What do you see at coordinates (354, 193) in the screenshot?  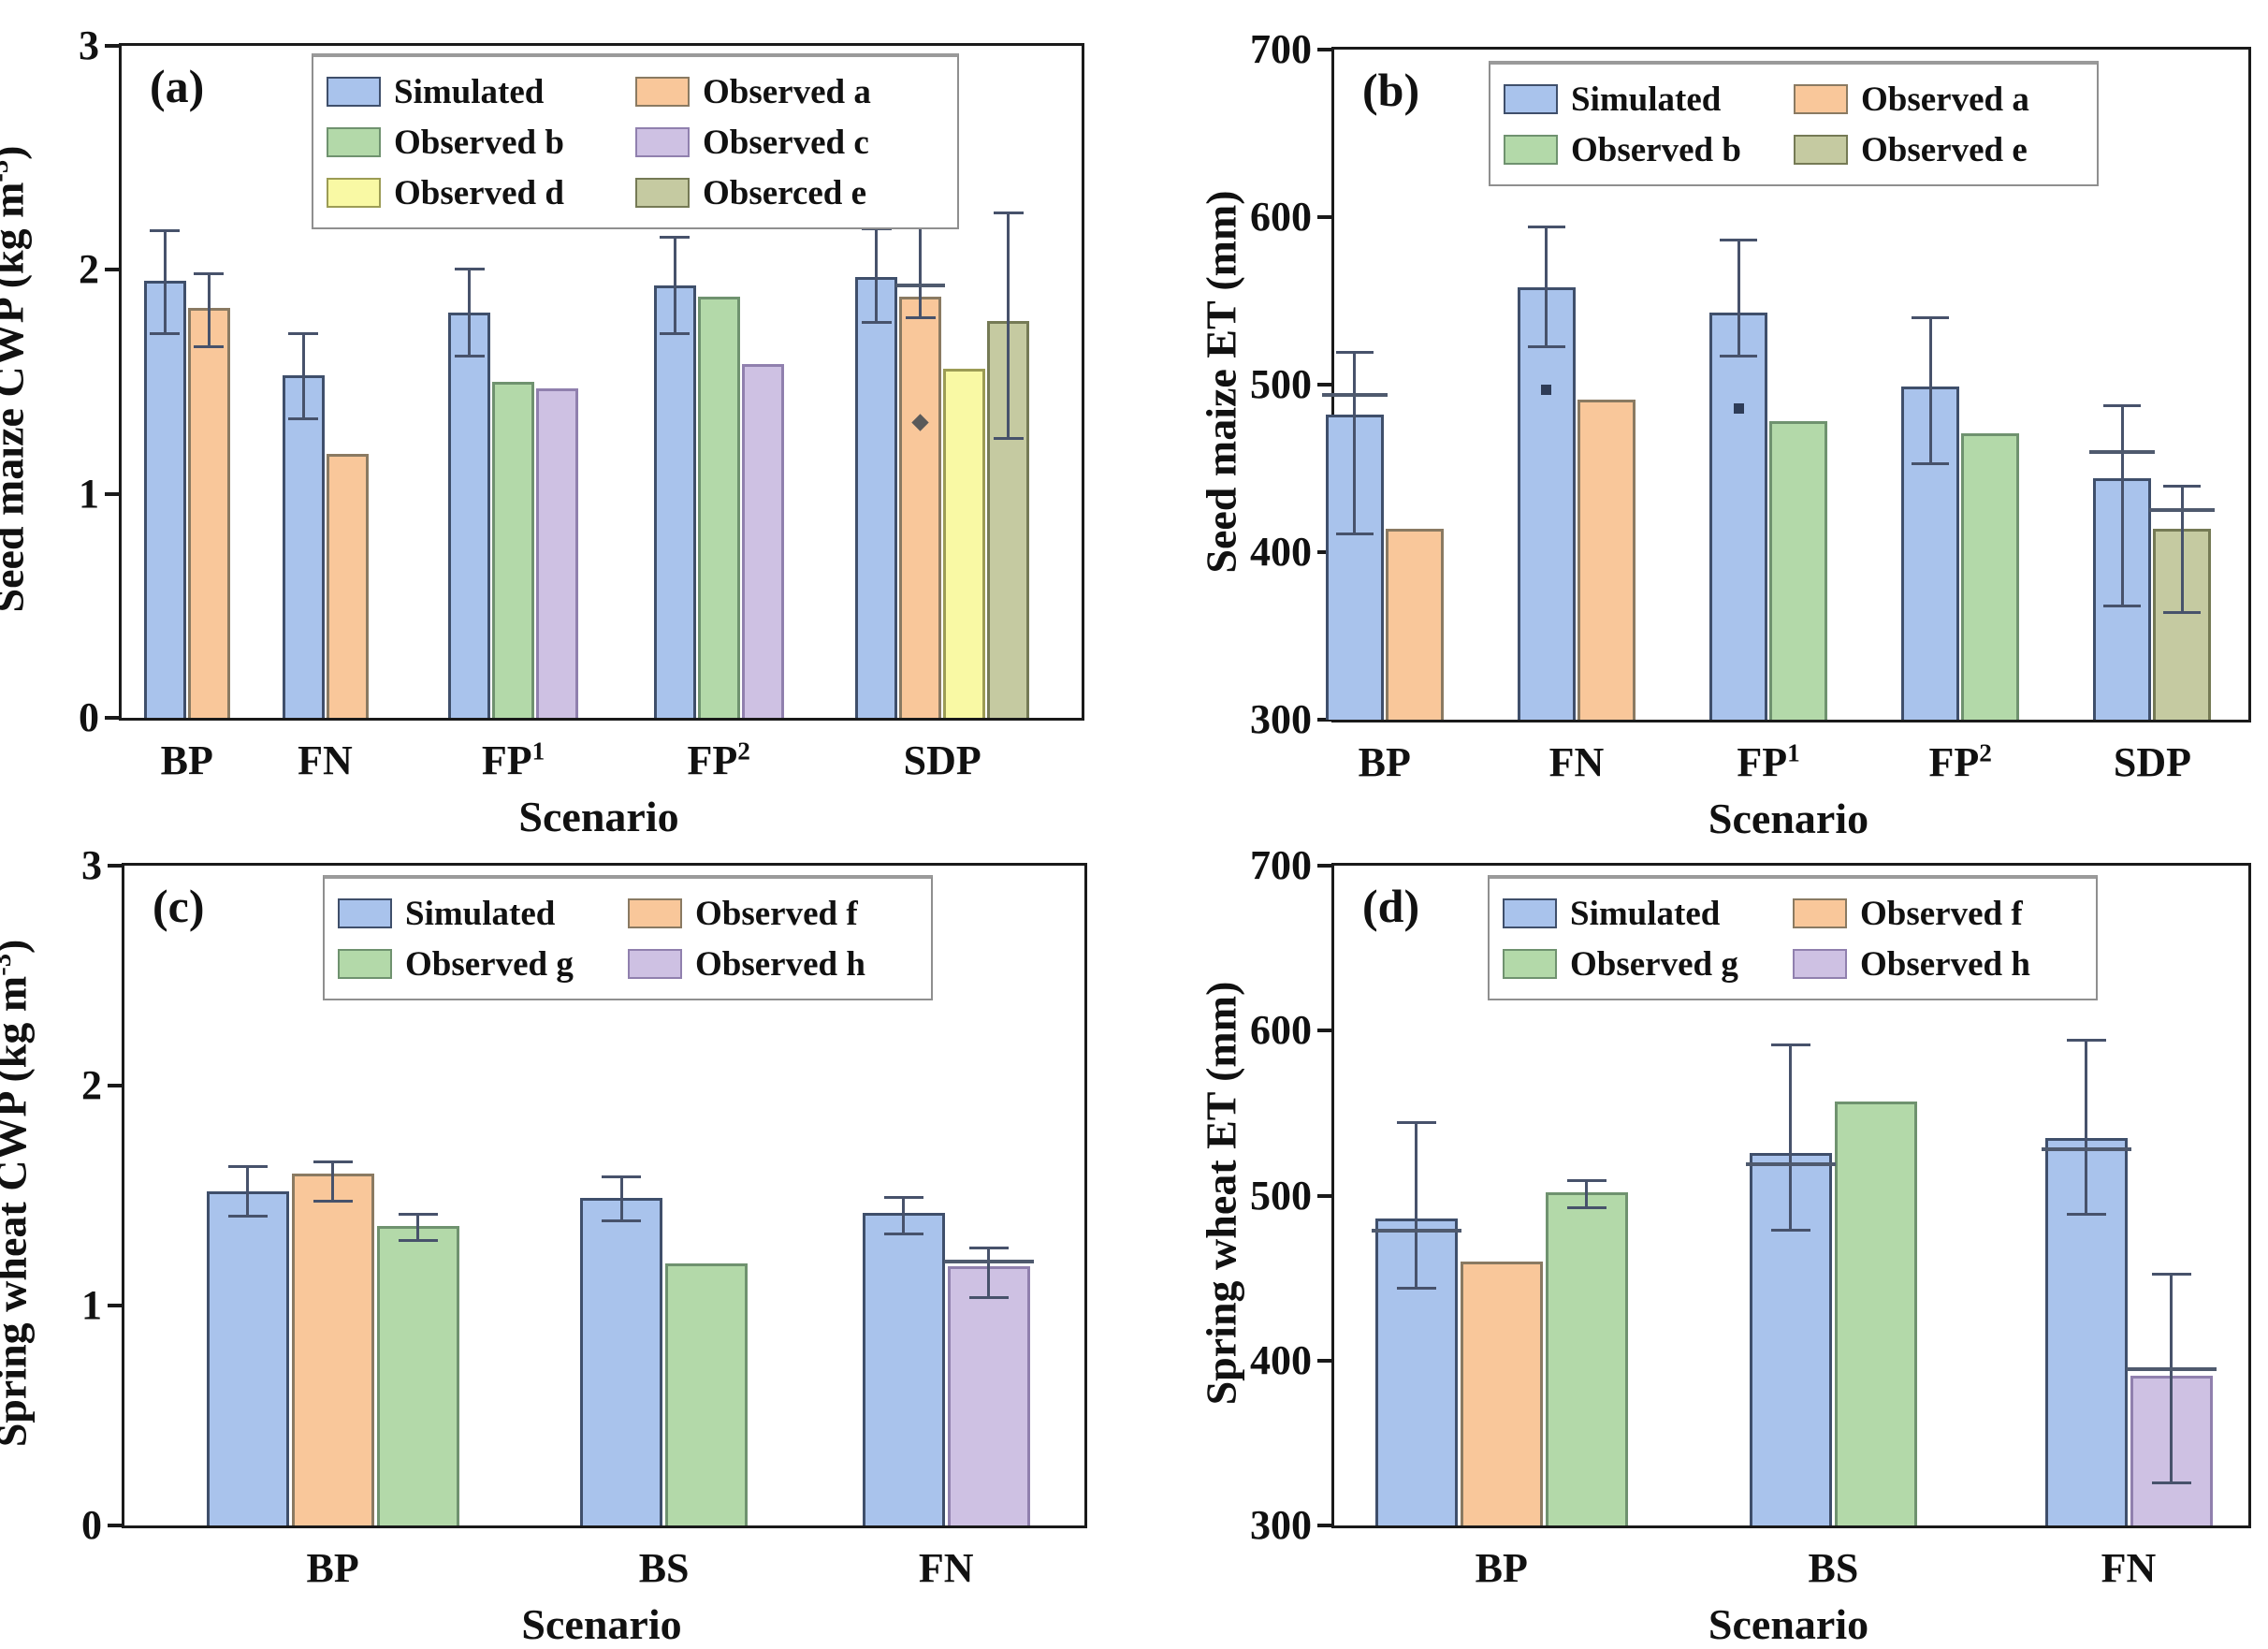 I see `legend-swatch-d` at bounding box center [354, 193].